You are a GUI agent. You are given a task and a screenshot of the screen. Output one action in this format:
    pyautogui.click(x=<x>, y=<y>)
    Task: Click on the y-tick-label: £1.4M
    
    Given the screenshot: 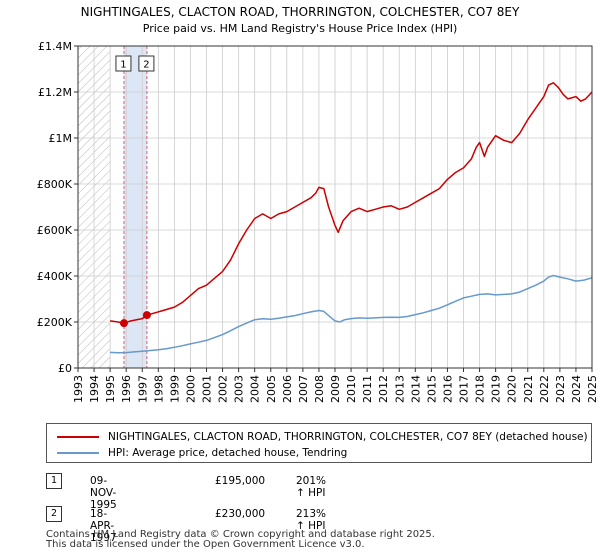 What is the action you would take?
    pyautogui.click(x=55, y=46)
    